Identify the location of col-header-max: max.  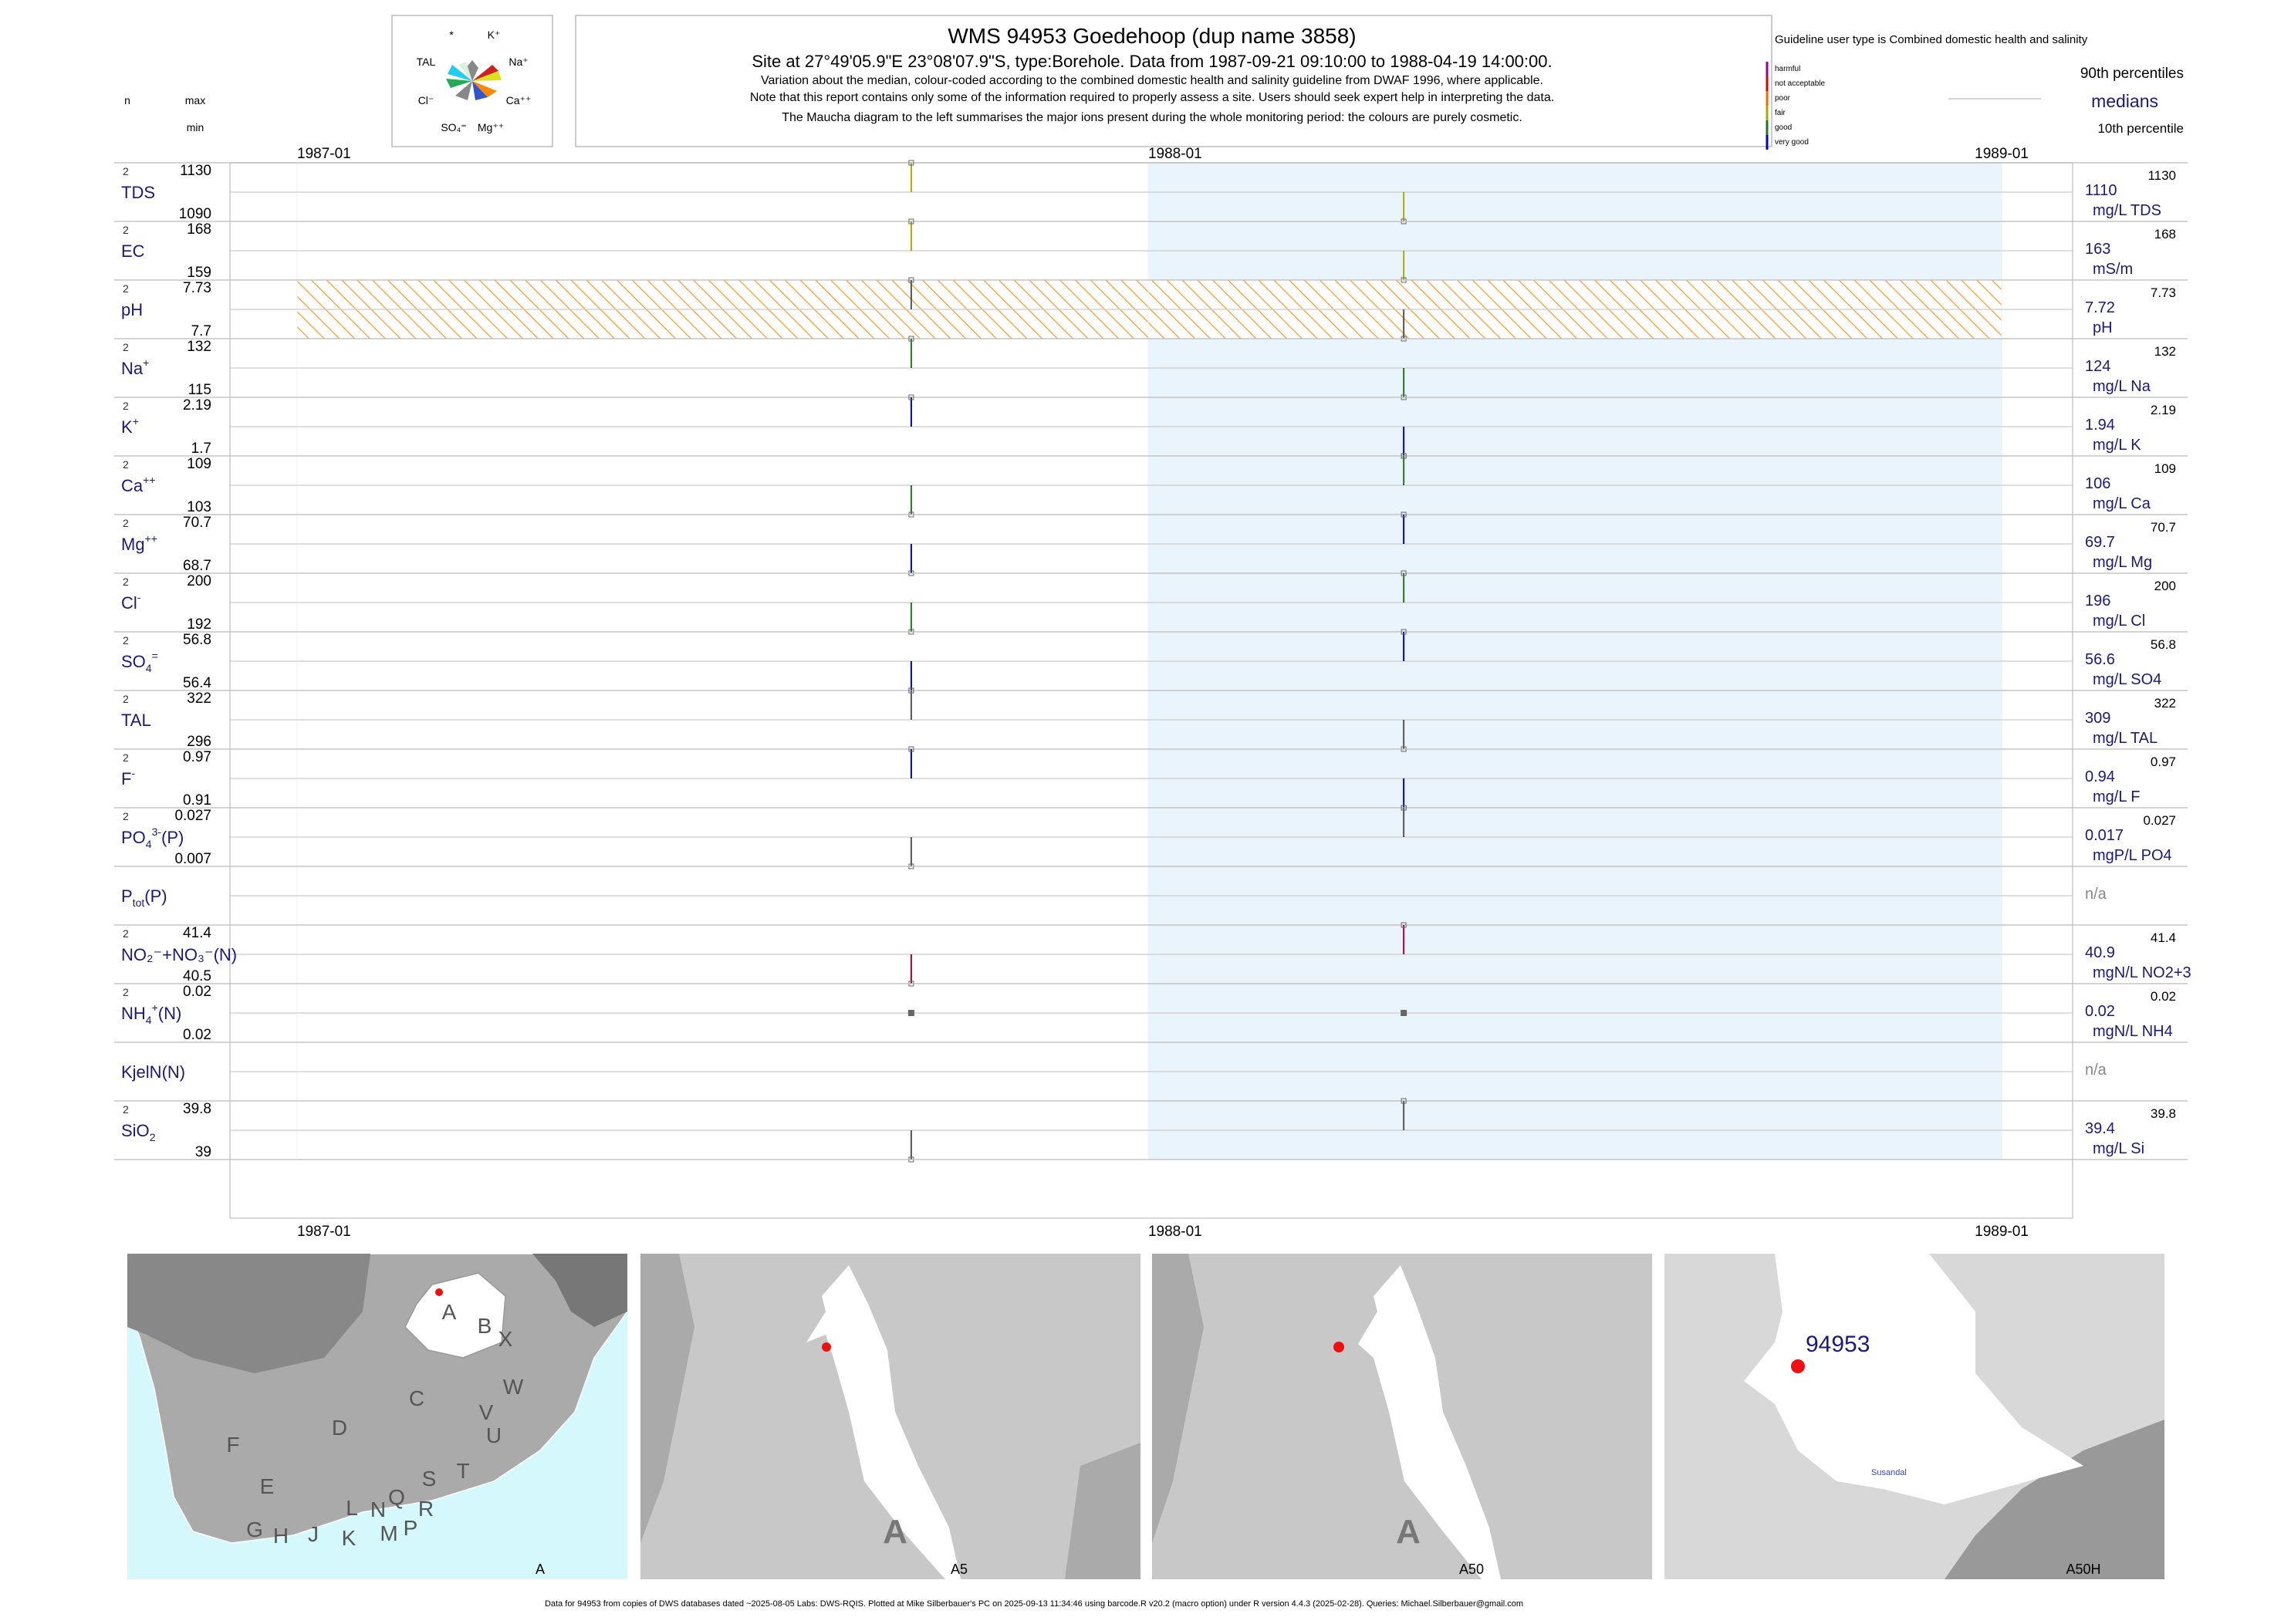
(195, 100).